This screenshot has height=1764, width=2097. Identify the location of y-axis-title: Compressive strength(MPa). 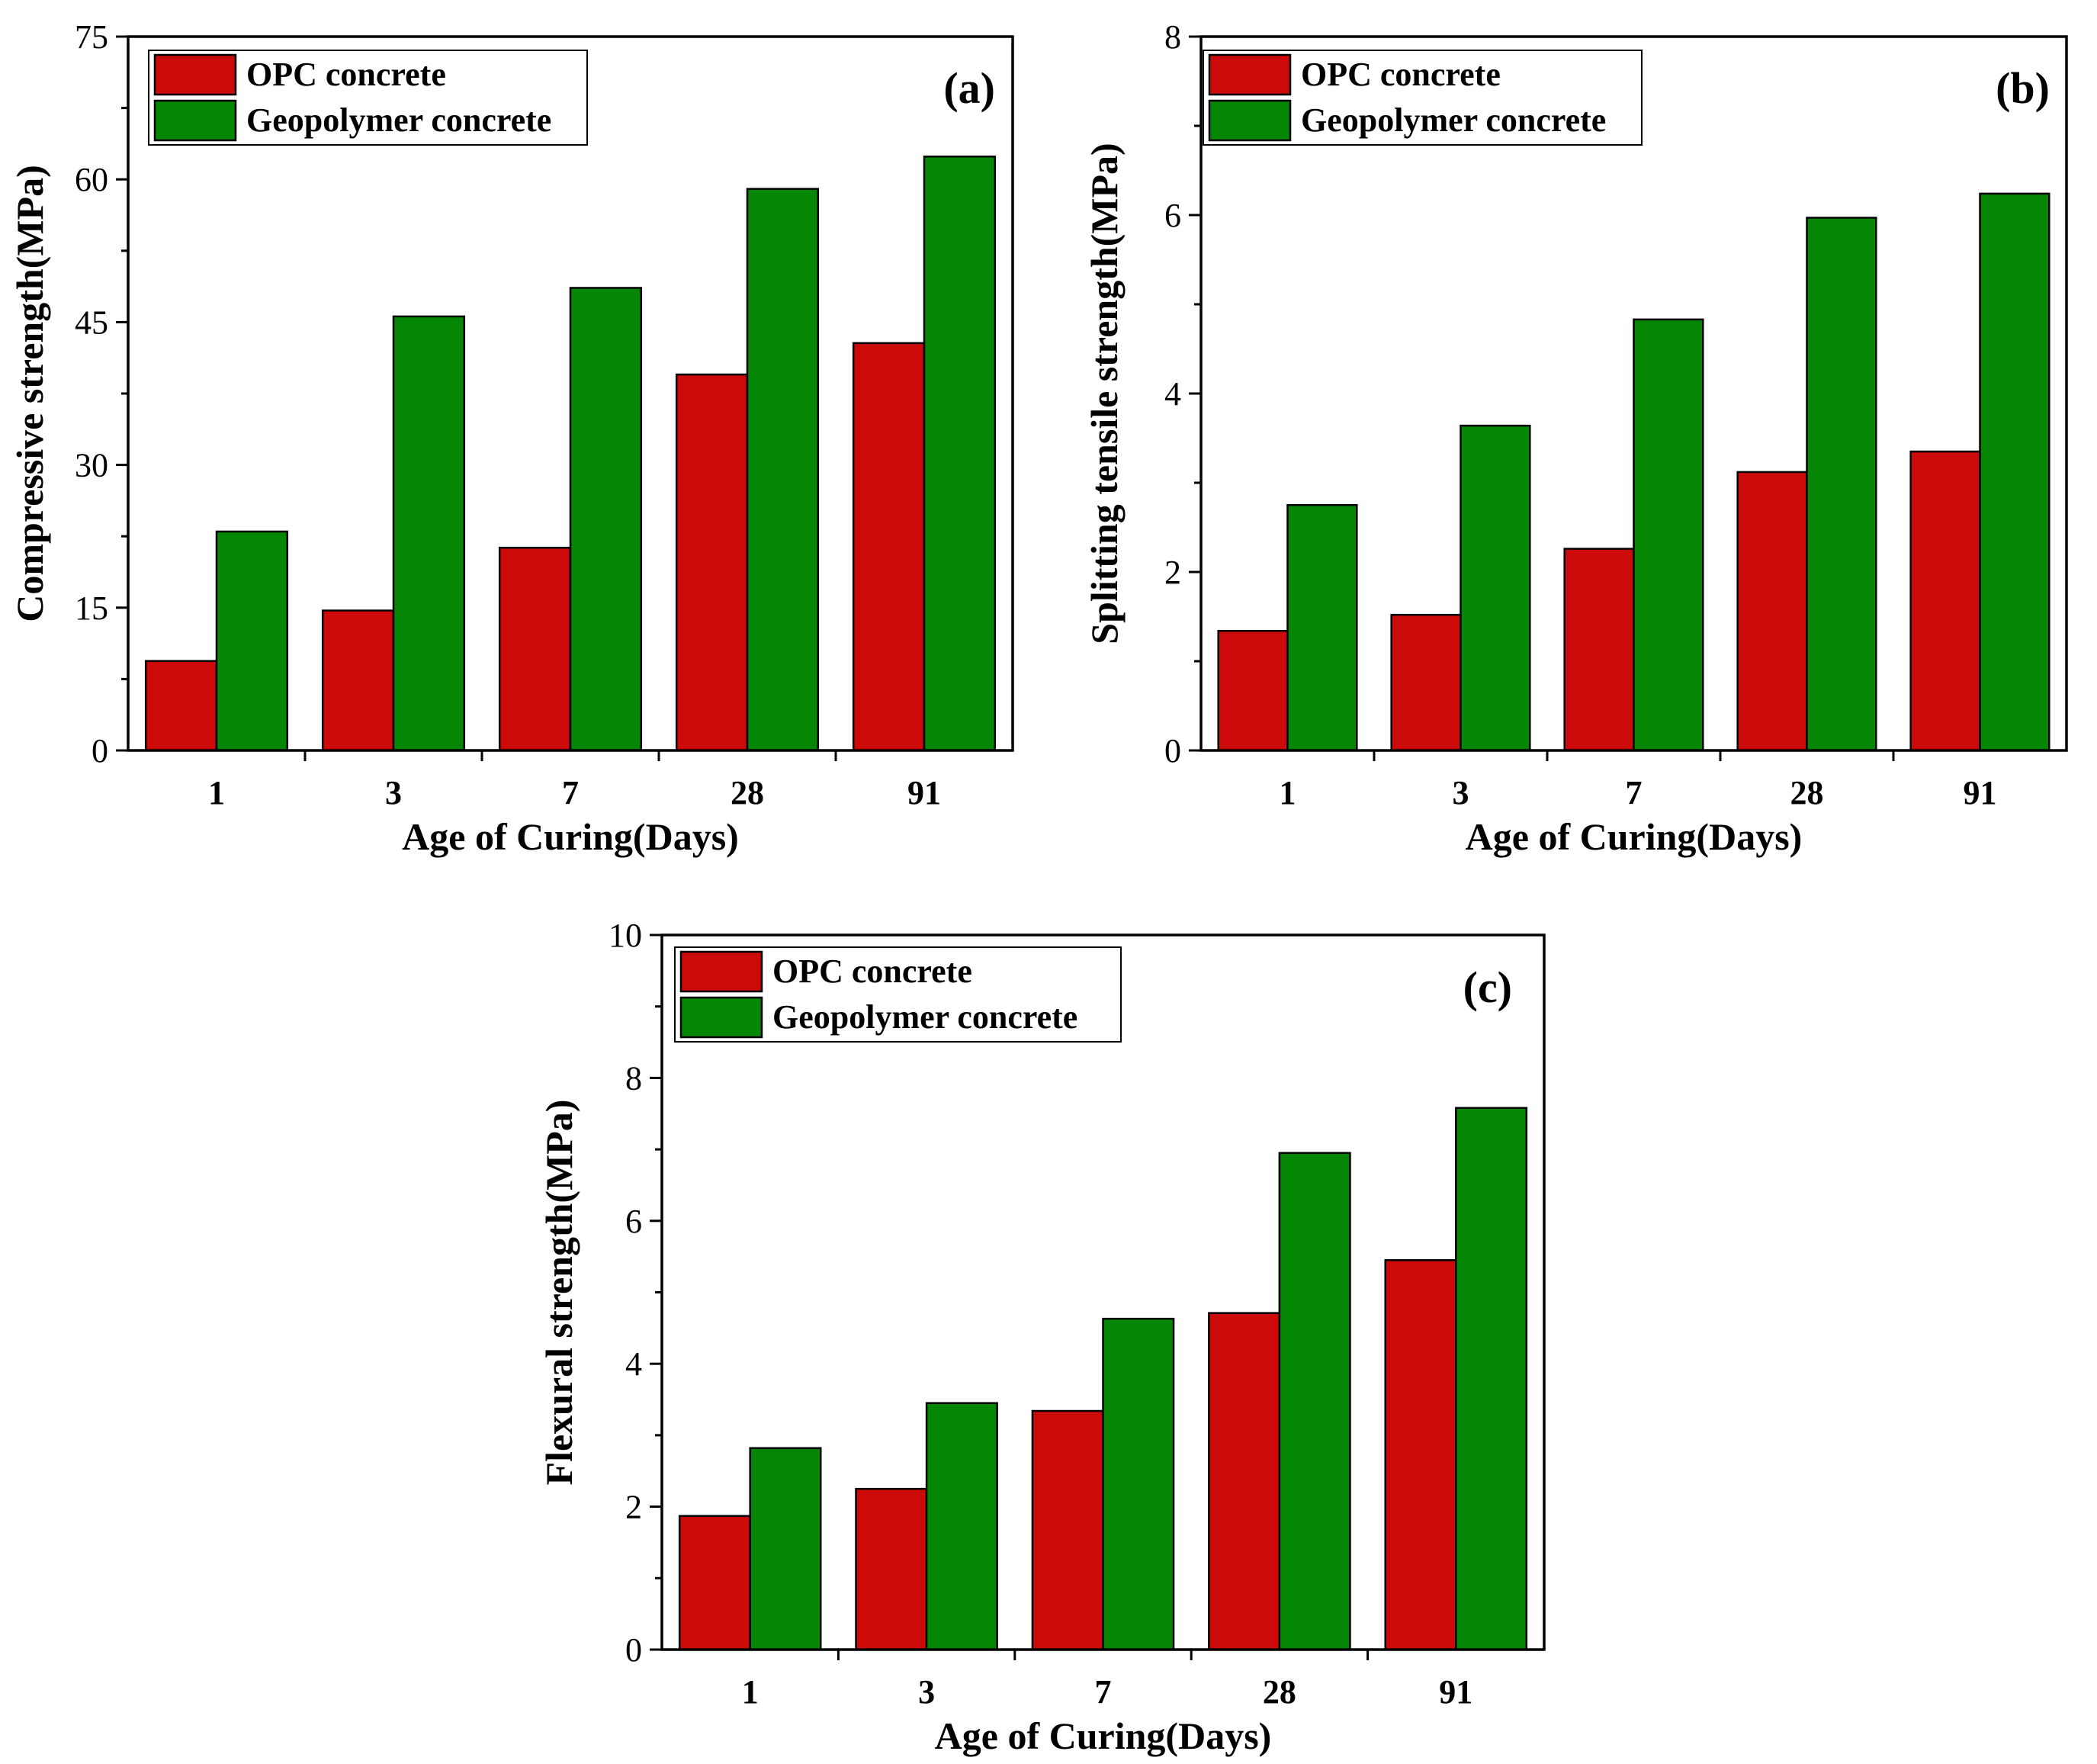
(29, 393).